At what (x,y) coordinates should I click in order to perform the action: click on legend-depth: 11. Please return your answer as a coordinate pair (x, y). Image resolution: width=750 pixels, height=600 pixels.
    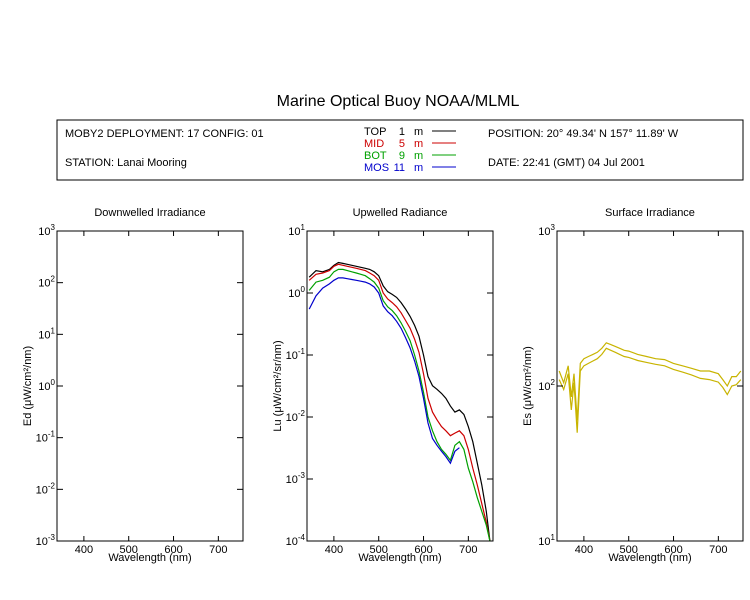
    Looking at the image, I should click on (399, 168).